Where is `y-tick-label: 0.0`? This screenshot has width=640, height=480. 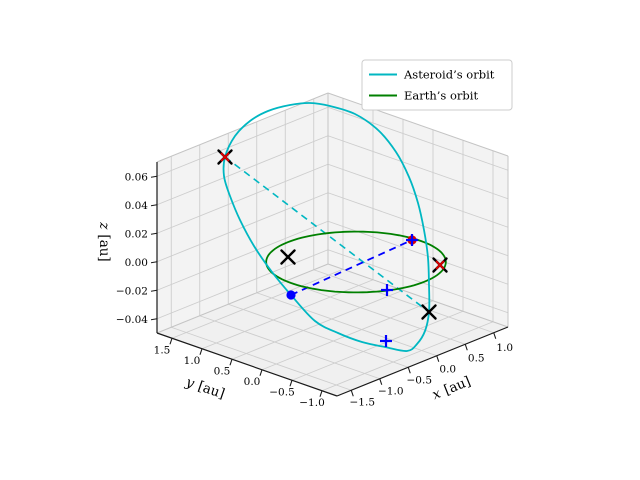
y-tick-label: 0.0 is located at coordinates (252, 382).